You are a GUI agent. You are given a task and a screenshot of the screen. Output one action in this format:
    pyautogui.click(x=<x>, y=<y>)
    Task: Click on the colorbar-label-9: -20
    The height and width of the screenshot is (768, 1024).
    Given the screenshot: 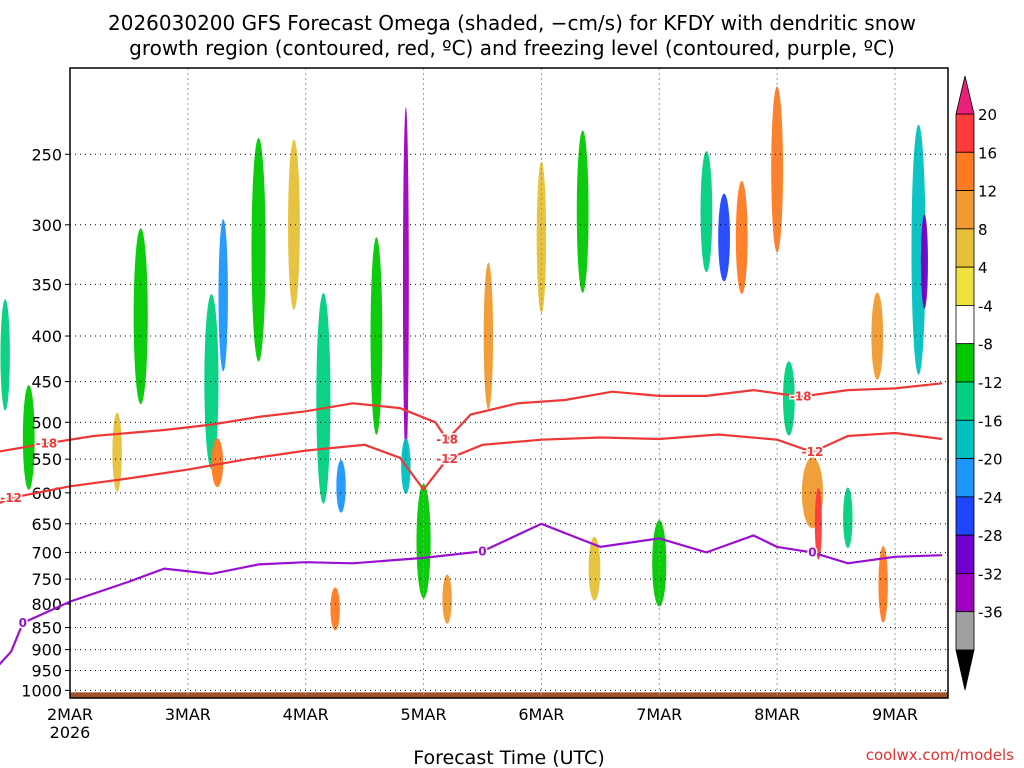 What is the action you would take?
    pyautogui.click(x=990, y=460)
    